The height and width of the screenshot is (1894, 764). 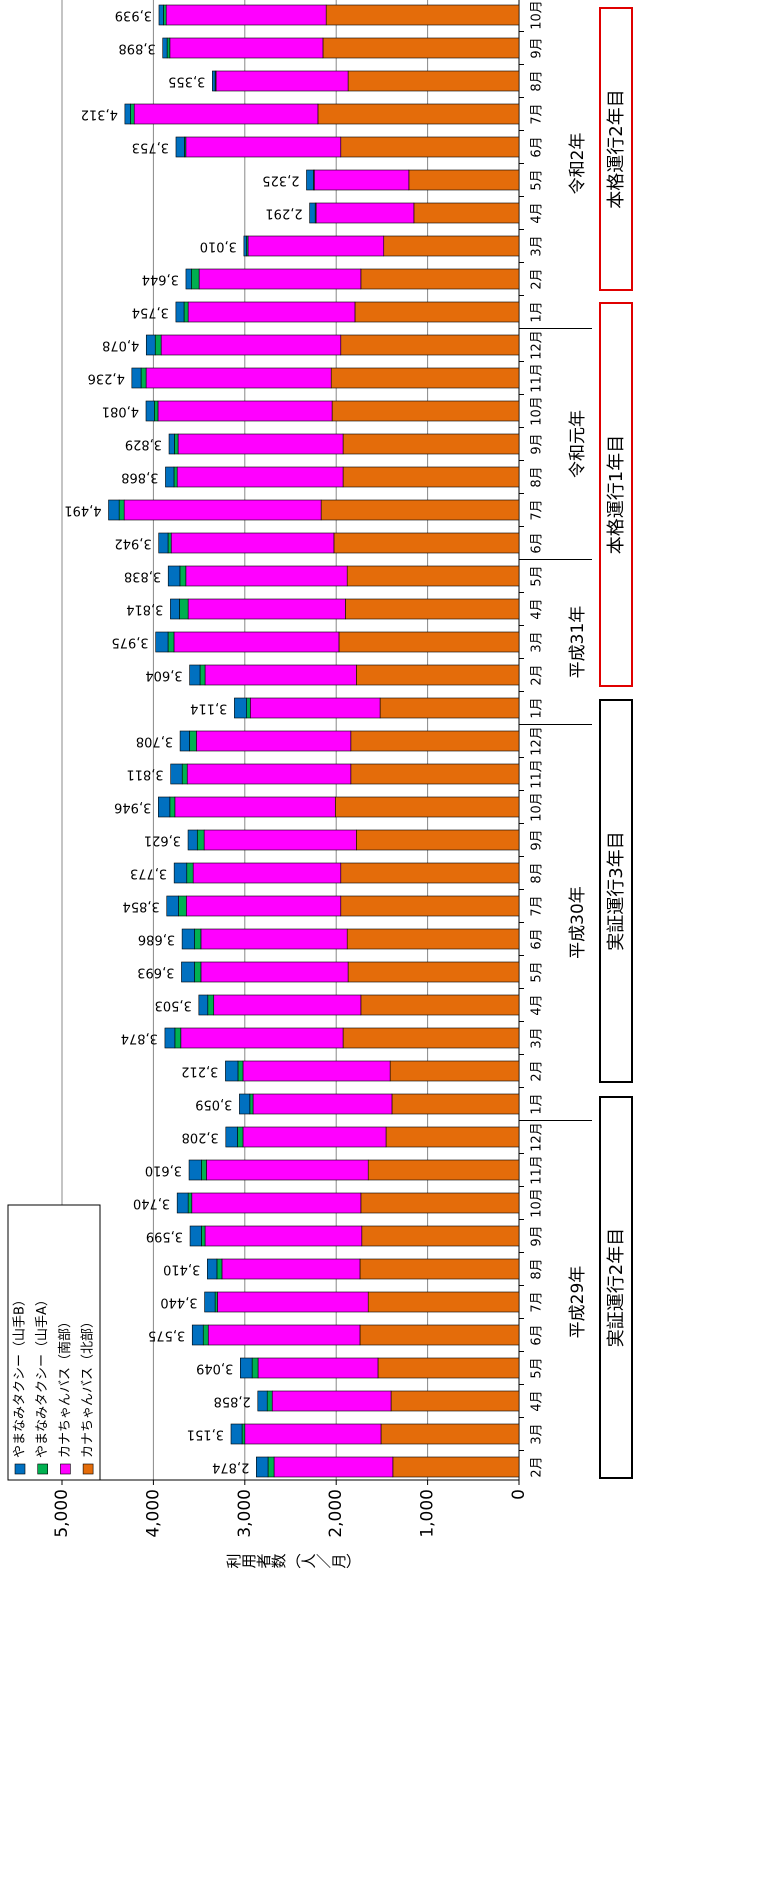 I want to click on data-label: 4,491, so click(x=82, y=510).